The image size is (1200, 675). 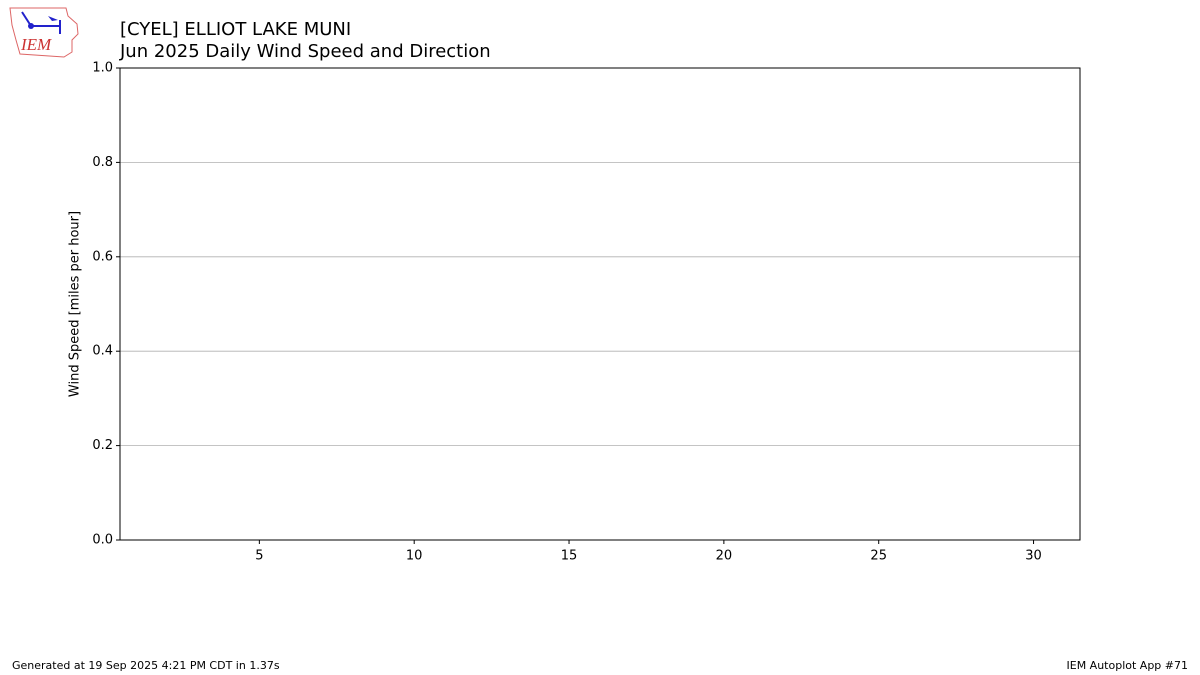 I want to click on logo-text: IEM, so click(x=36, y=44).